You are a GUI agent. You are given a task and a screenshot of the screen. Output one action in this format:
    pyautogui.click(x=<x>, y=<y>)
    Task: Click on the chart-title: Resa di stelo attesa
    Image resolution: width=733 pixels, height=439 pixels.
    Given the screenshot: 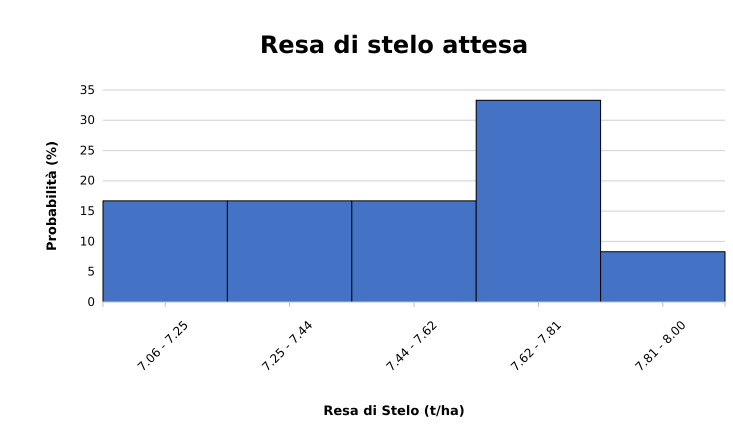 What is the action you would take?
    pyautogui.click(x=394, y=45)
    